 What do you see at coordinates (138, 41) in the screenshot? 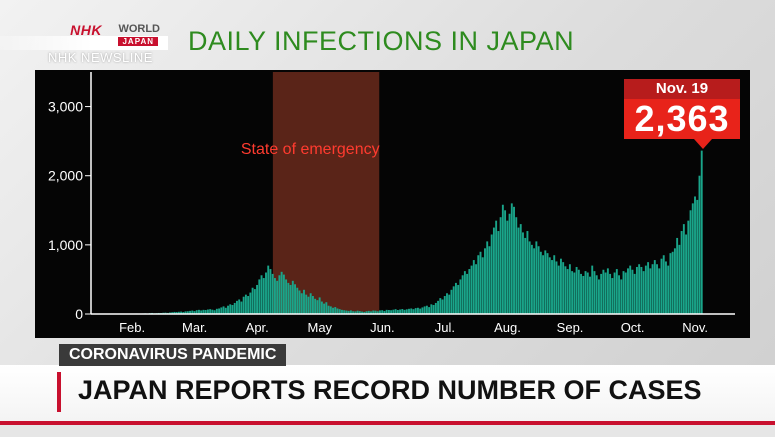
I see `logo-japan-text: JAPAN` at bounding box center [138, 41].